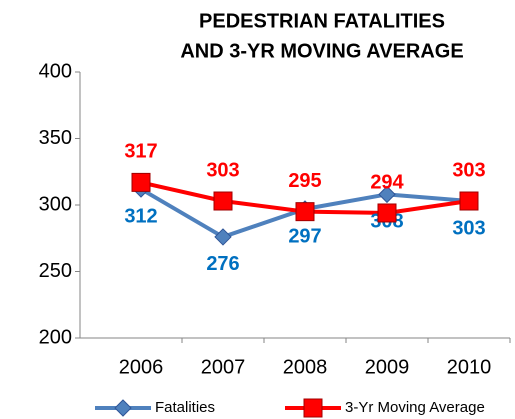 The width and height of the screenshot is (515, 419). What do you see at coordinates (55, 204) in the screenshot?
I see `y-tick-label: 300` at bounding box center [55, 204].